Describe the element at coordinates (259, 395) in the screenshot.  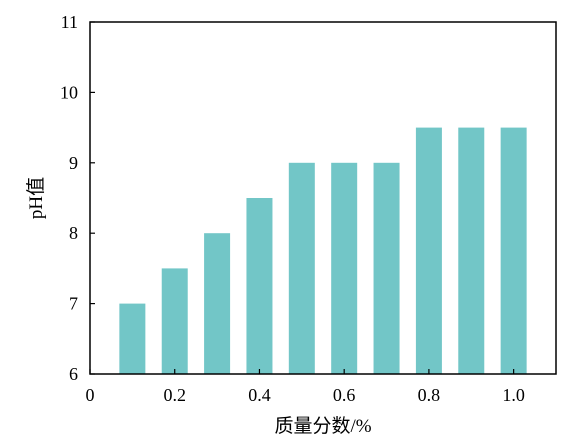
I see `x-tick-label: 0.4` at that location.